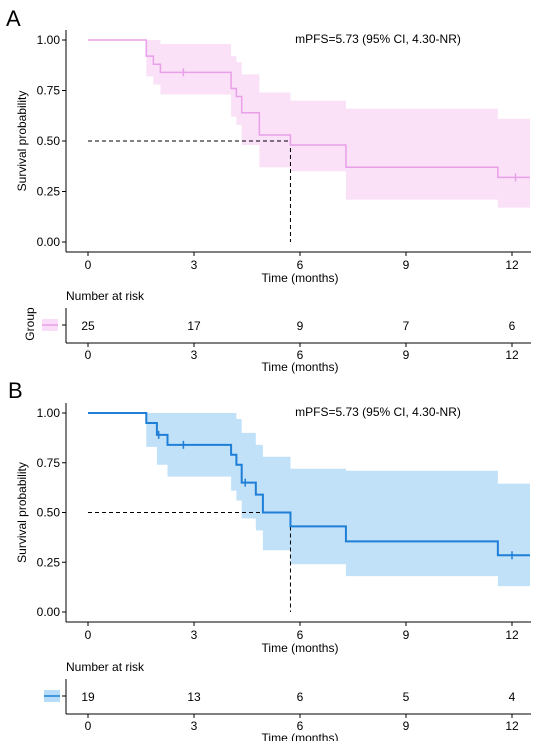 This screenshot has height=741, width=547. What do you see at coordinates (88, 326) in the screenshot?
I see `risk-count: 25` at bounding box center [88, 326].